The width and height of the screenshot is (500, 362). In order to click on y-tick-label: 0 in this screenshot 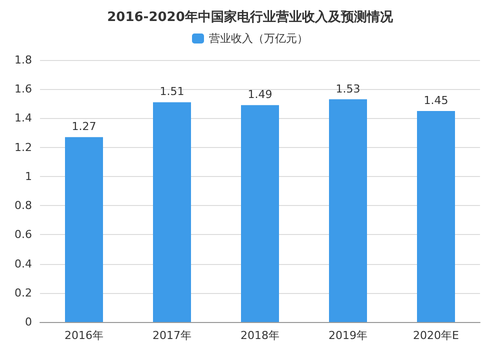, I will do `click(28, 322)`.